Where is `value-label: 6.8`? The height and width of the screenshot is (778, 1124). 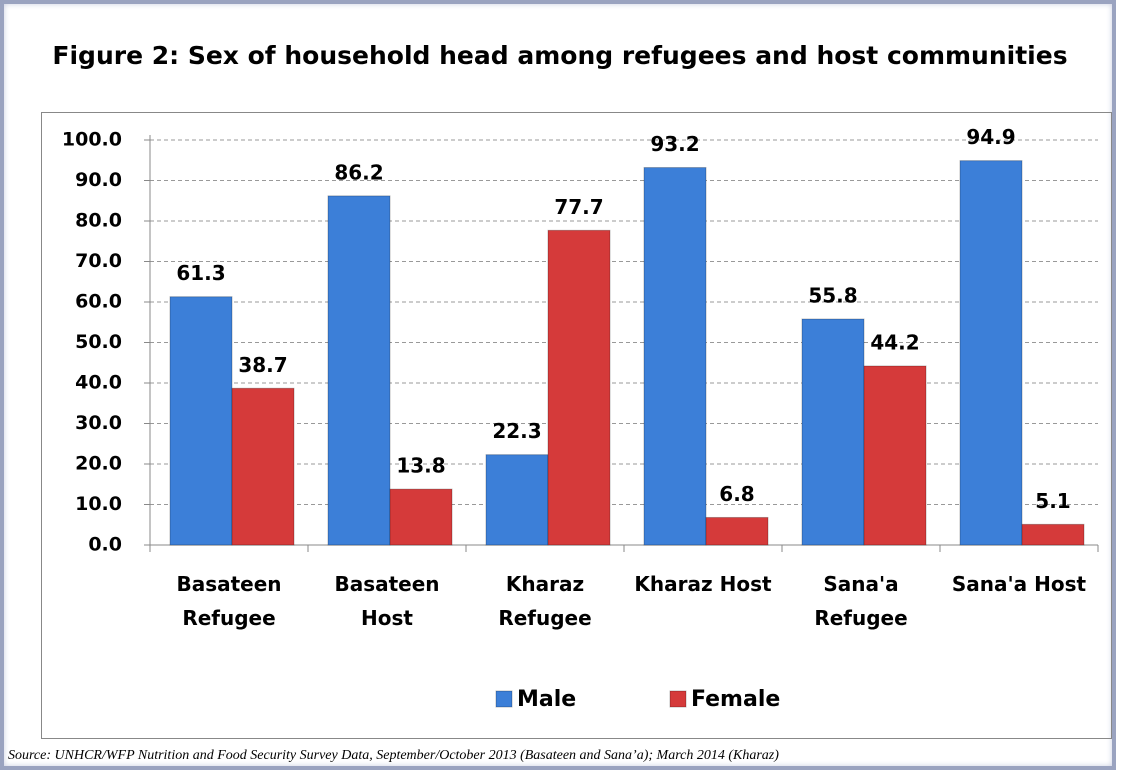
value-label: 6.8 is located at coordinates (736, 494).